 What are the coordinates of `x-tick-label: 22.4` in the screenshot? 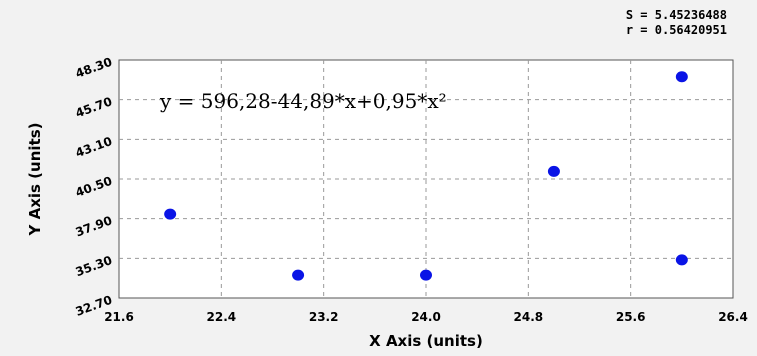 It's located at (222, 317).